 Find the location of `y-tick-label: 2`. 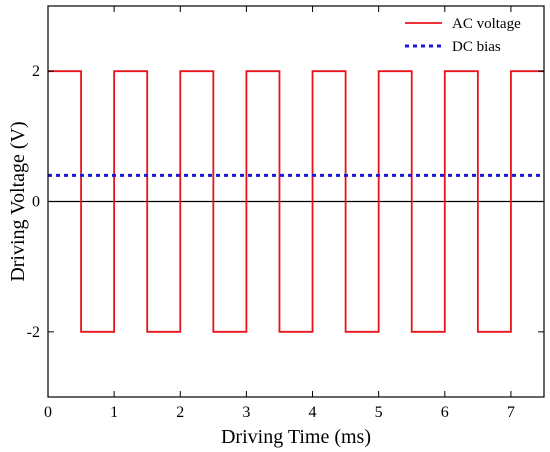

y-tick-label: 2 is located at coordinates (36, 71).